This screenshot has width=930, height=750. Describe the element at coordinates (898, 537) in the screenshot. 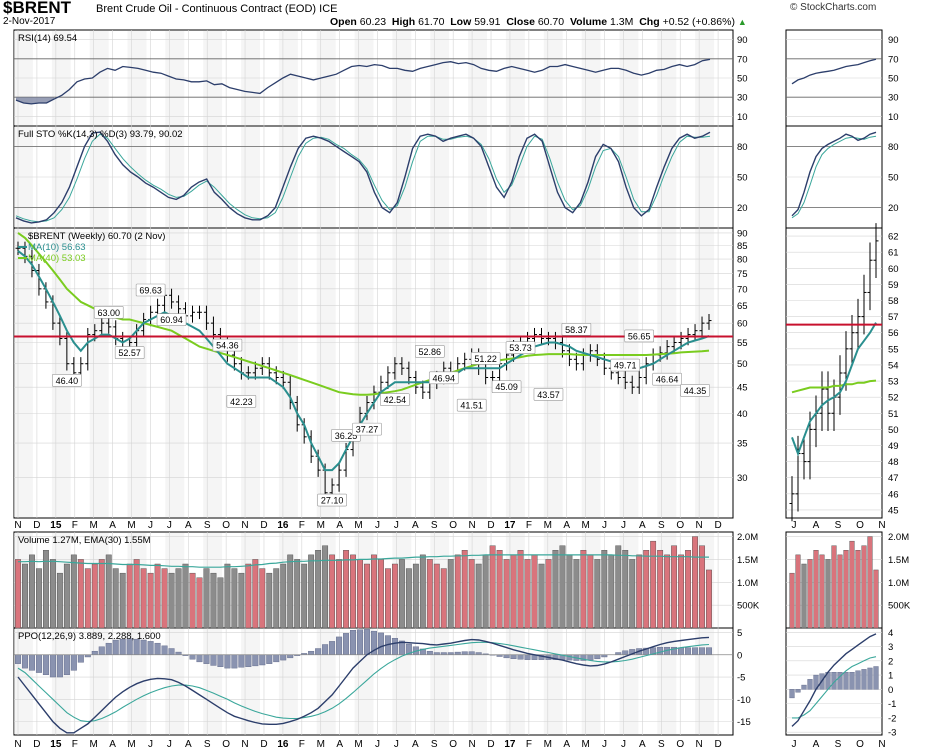

I see `zoom-volume-axis-tick-label: 2.0M` at that location.